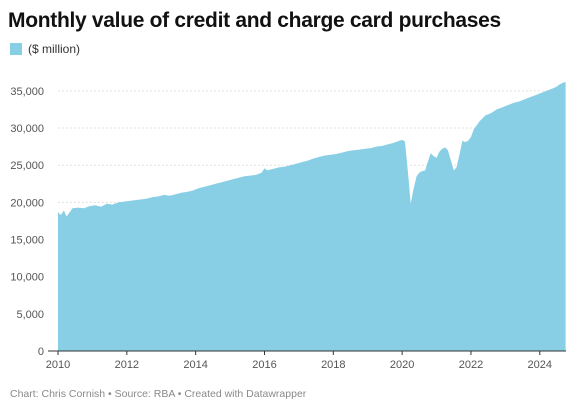 The width and height of the screenshot is (586, 412). I want to click on y-tick-label: 5,000, so click(30, 315).